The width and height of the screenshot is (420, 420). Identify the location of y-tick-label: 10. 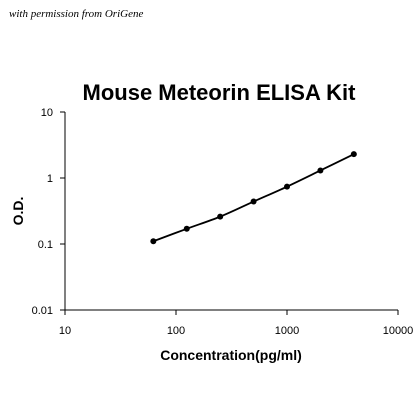
(47, 113).